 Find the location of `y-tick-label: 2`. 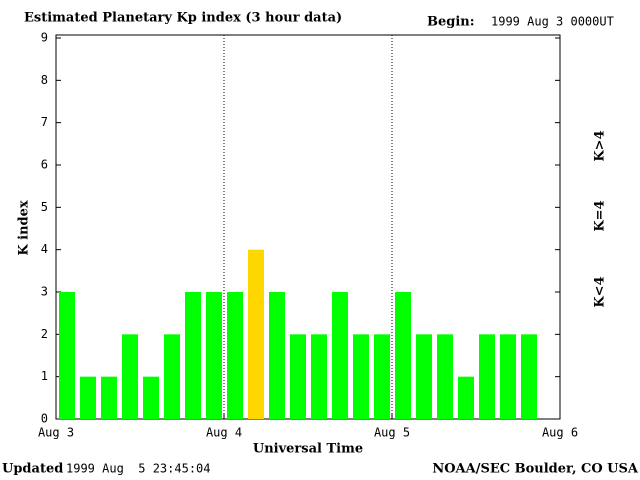

y-tick-label: 2 is located at coordinates (44, 334).